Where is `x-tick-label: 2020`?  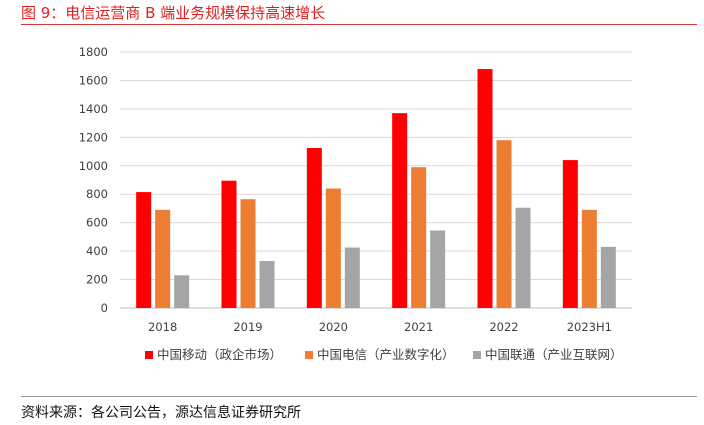 x-tick-label: 2020 is located at coordinates (333, 327).